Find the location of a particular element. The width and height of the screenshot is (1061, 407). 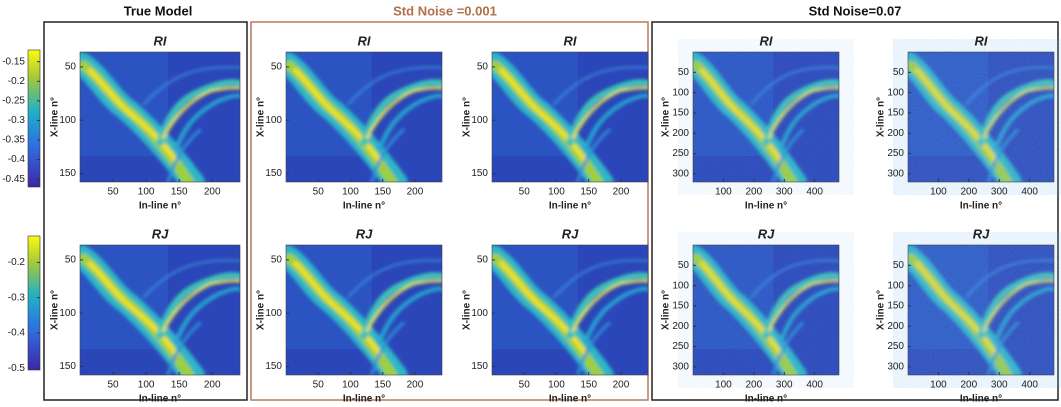

panel-title: RI is located at coordinates (570, 40).